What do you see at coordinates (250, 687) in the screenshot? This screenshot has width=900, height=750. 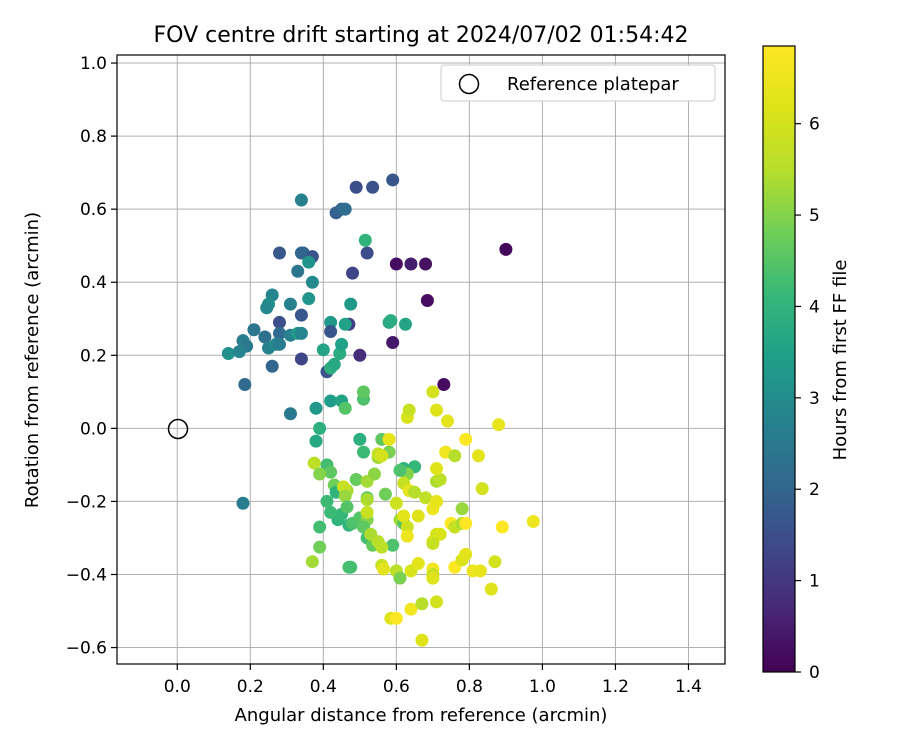 I see `x-tick-label: 0.2` at bounding box center [250, 687].